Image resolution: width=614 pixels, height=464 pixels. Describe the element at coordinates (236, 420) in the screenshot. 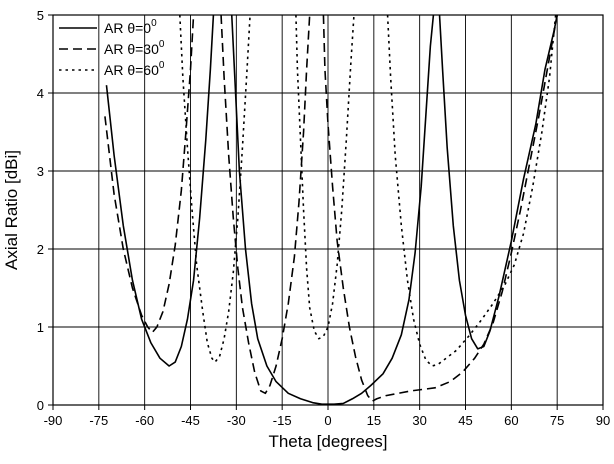

I see `x-tick-label: -30` at that location.